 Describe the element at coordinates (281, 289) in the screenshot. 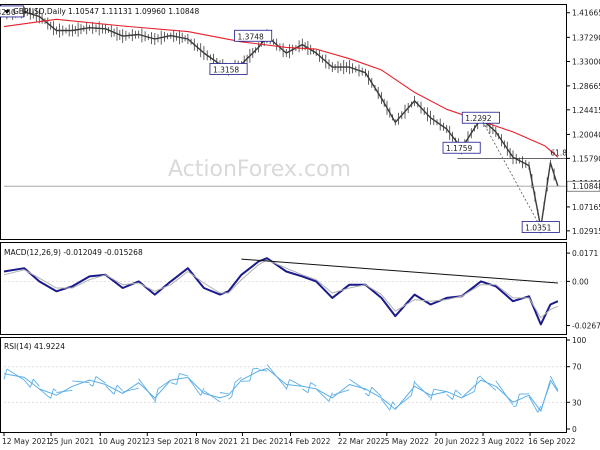

I see `macd-signal-line` at that location.